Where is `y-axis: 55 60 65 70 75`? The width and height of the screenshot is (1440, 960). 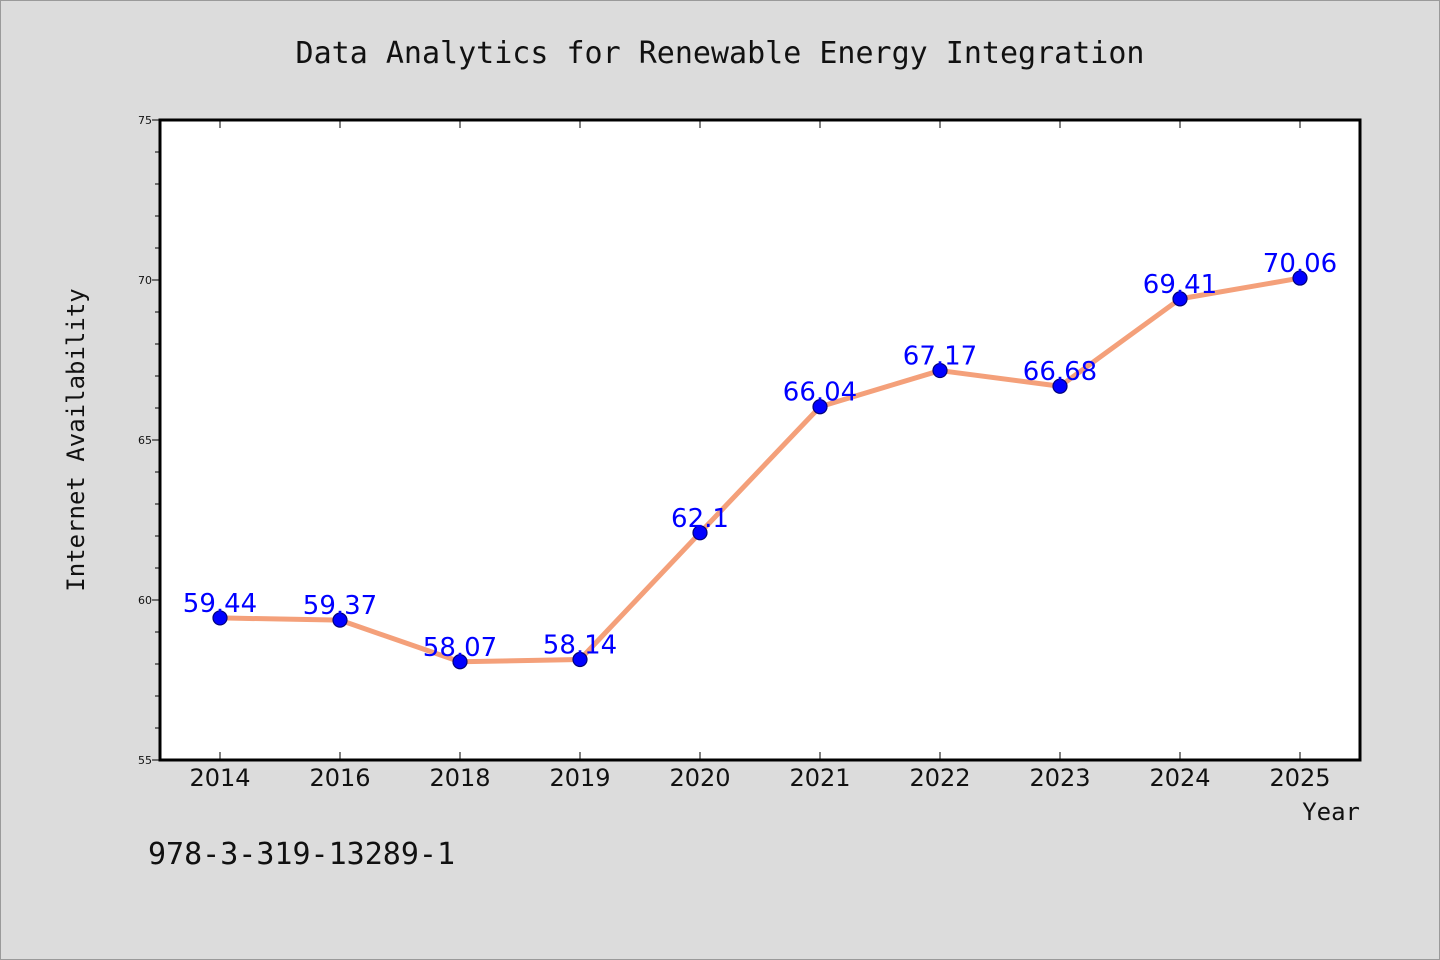
y-axis: 55 60 65 70 75 is located at coordinates (149, 440).